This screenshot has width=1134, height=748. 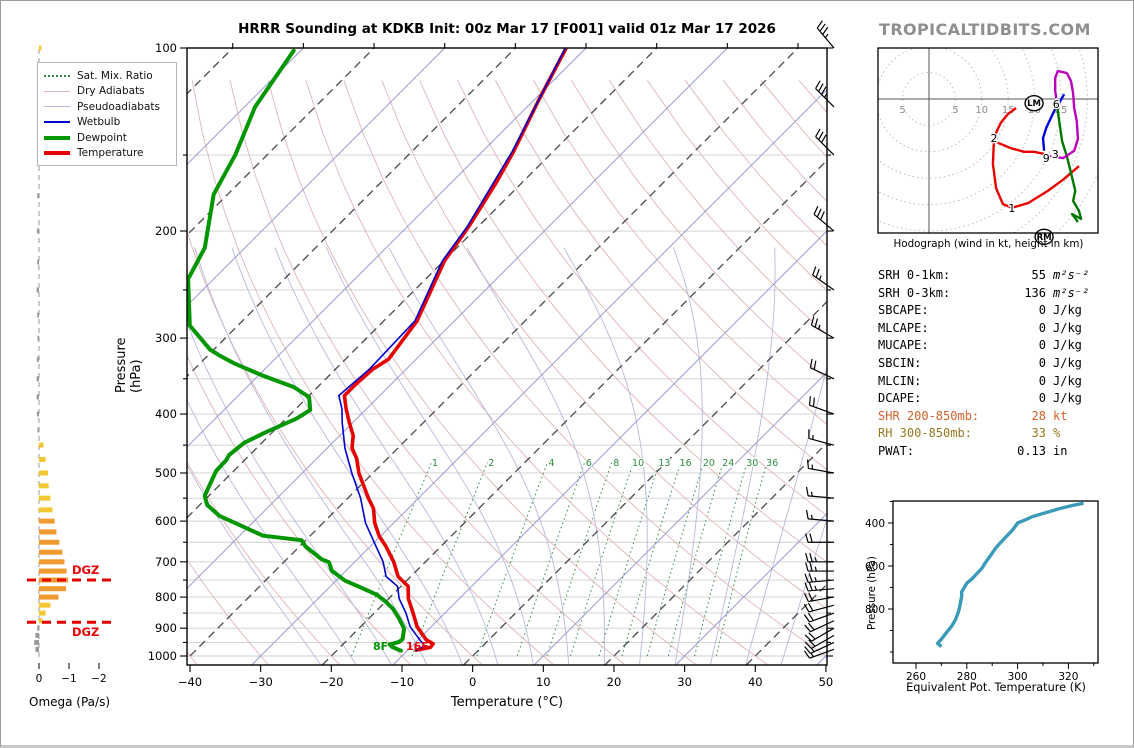 I want to click on wind-barbs, so click(x=819, y=339).